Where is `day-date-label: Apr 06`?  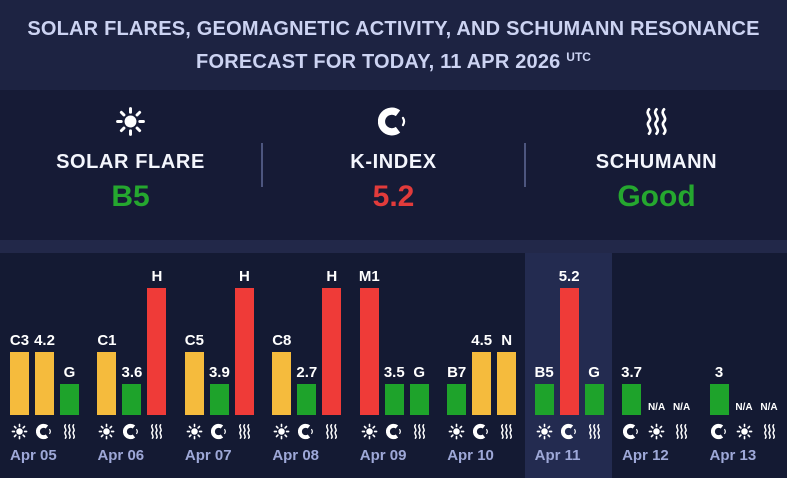 day-date-label: Apr 06 is located at coordinates (121, 455).